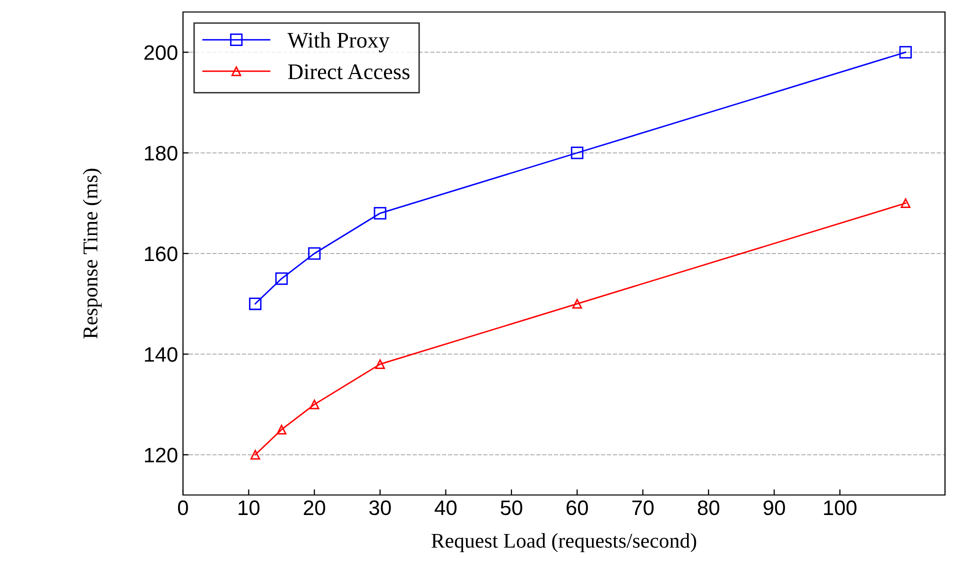 Image resolution: width=963 pixels, height=570 pixels. What do you see at coordinates (564, 542) in the screenshot?
I see `x-axis-title: Request Load (requests/second)` at bounding box center [564, 542].